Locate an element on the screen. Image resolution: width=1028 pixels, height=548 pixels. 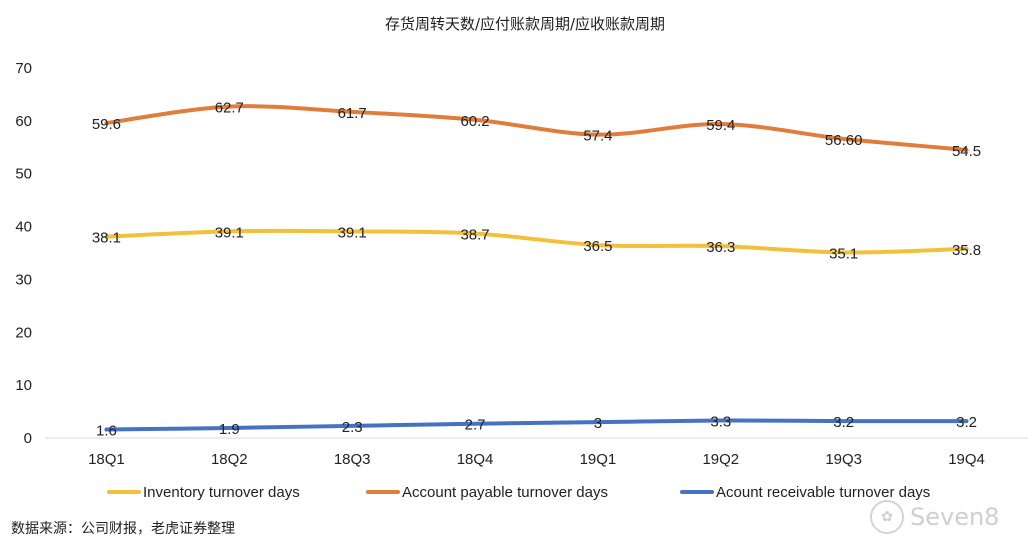
data-label: 38.1 is located at coordinates (106, 238).